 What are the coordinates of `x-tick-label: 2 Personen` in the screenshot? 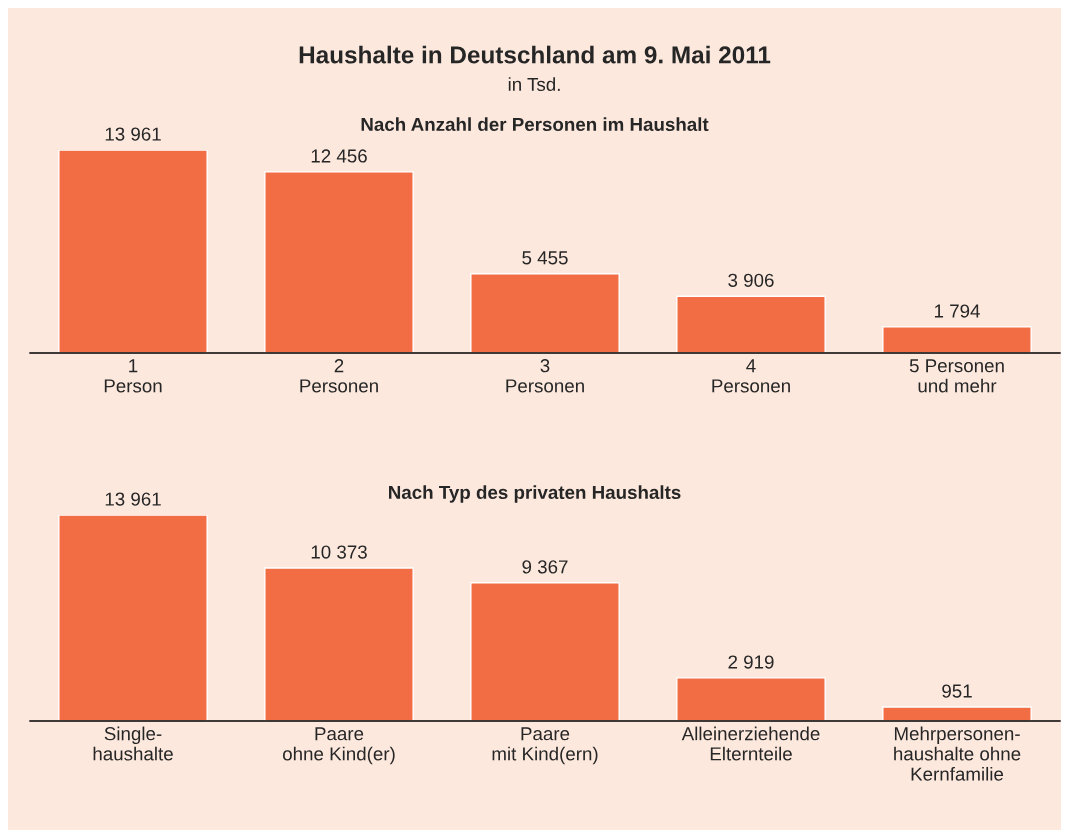 It's located at (339, 376).